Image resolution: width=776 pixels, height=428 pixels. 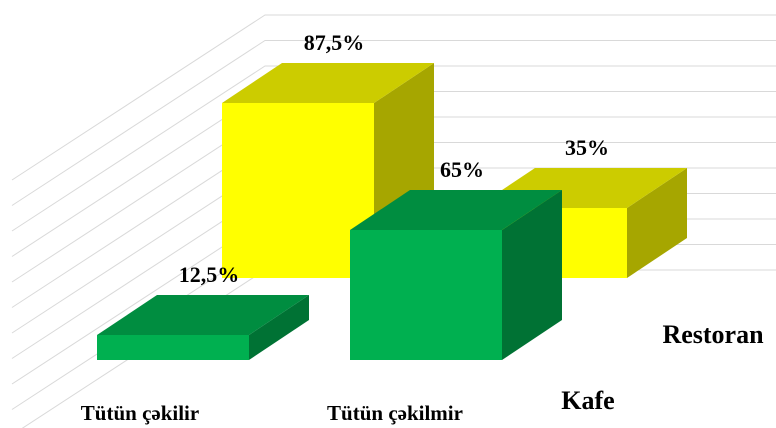 What do you see at coordinates (140, 413) in the screenshot?
I see `category-label: Tütün çəkilir` at bounding box center [140, 413].